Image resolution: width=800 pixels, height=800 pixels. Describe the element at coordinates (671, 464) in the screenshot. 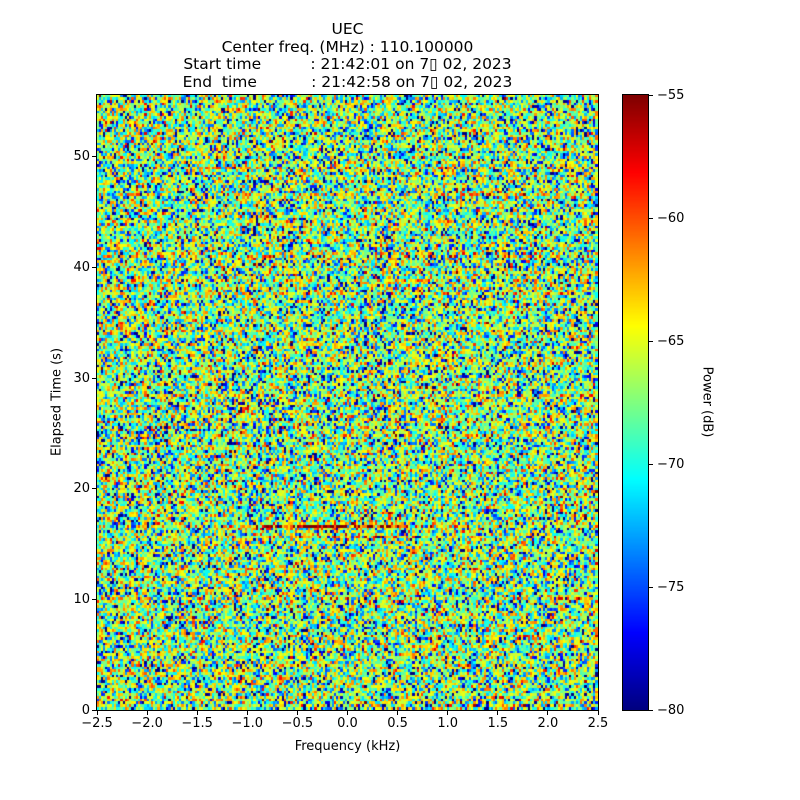

I see `colorbar-tick-label: −70` at that location.